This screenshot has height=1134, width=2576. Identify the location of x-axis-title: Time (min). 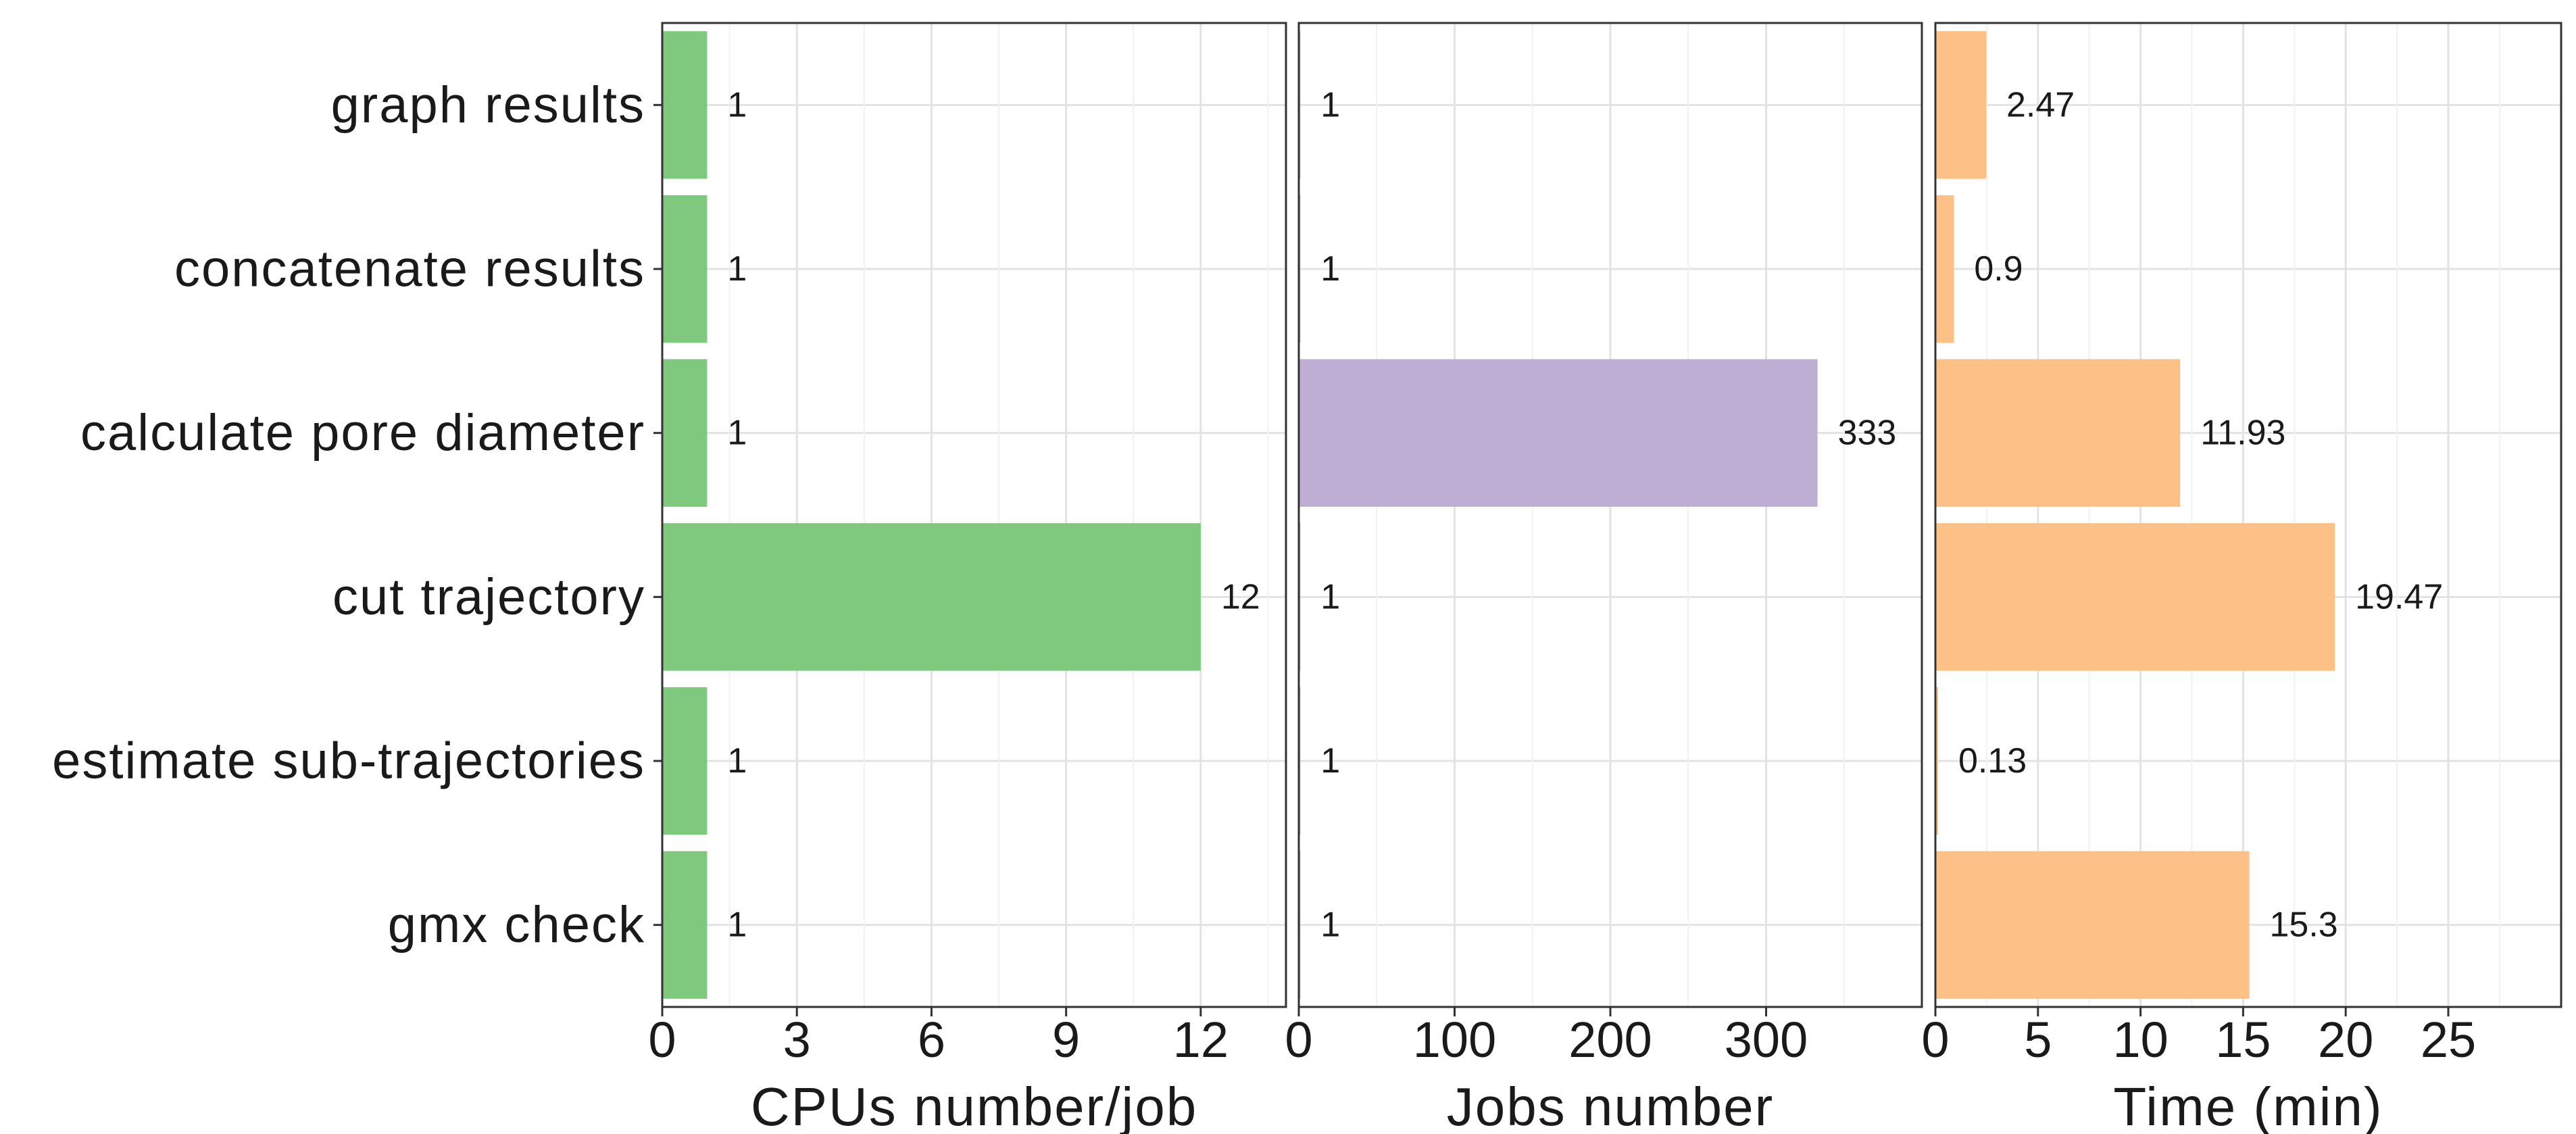
(2248, 1105).